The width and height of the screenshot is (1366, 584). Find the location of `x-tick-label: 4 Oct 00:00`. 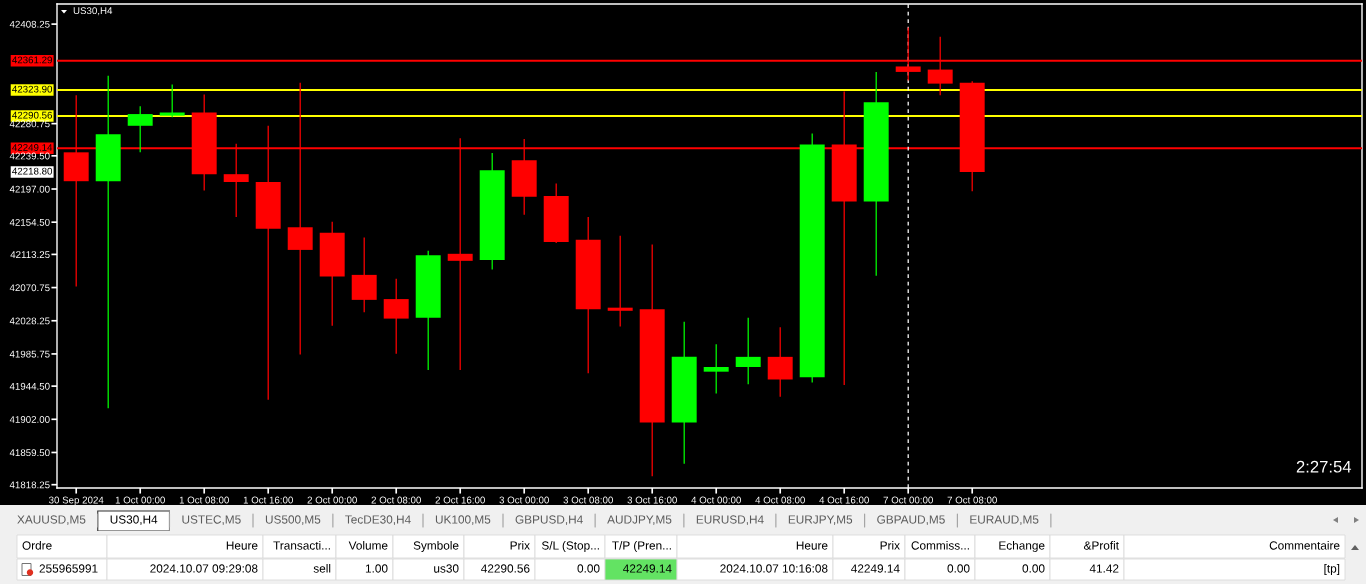

x-tick-label: 4 Oct 00:00 is located at coordinates (716, 500).